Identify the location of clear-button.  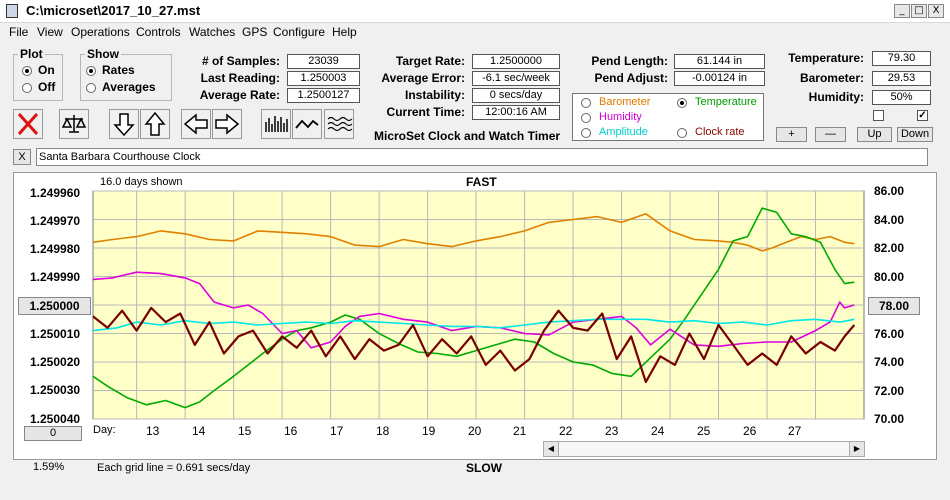
(28, 124).